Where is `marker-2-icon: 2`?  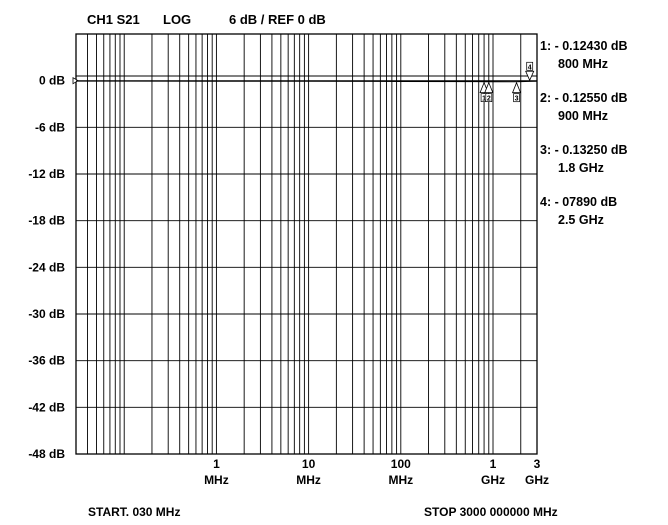 marker-2-icon: 2 is located at coordinates (489, 92).